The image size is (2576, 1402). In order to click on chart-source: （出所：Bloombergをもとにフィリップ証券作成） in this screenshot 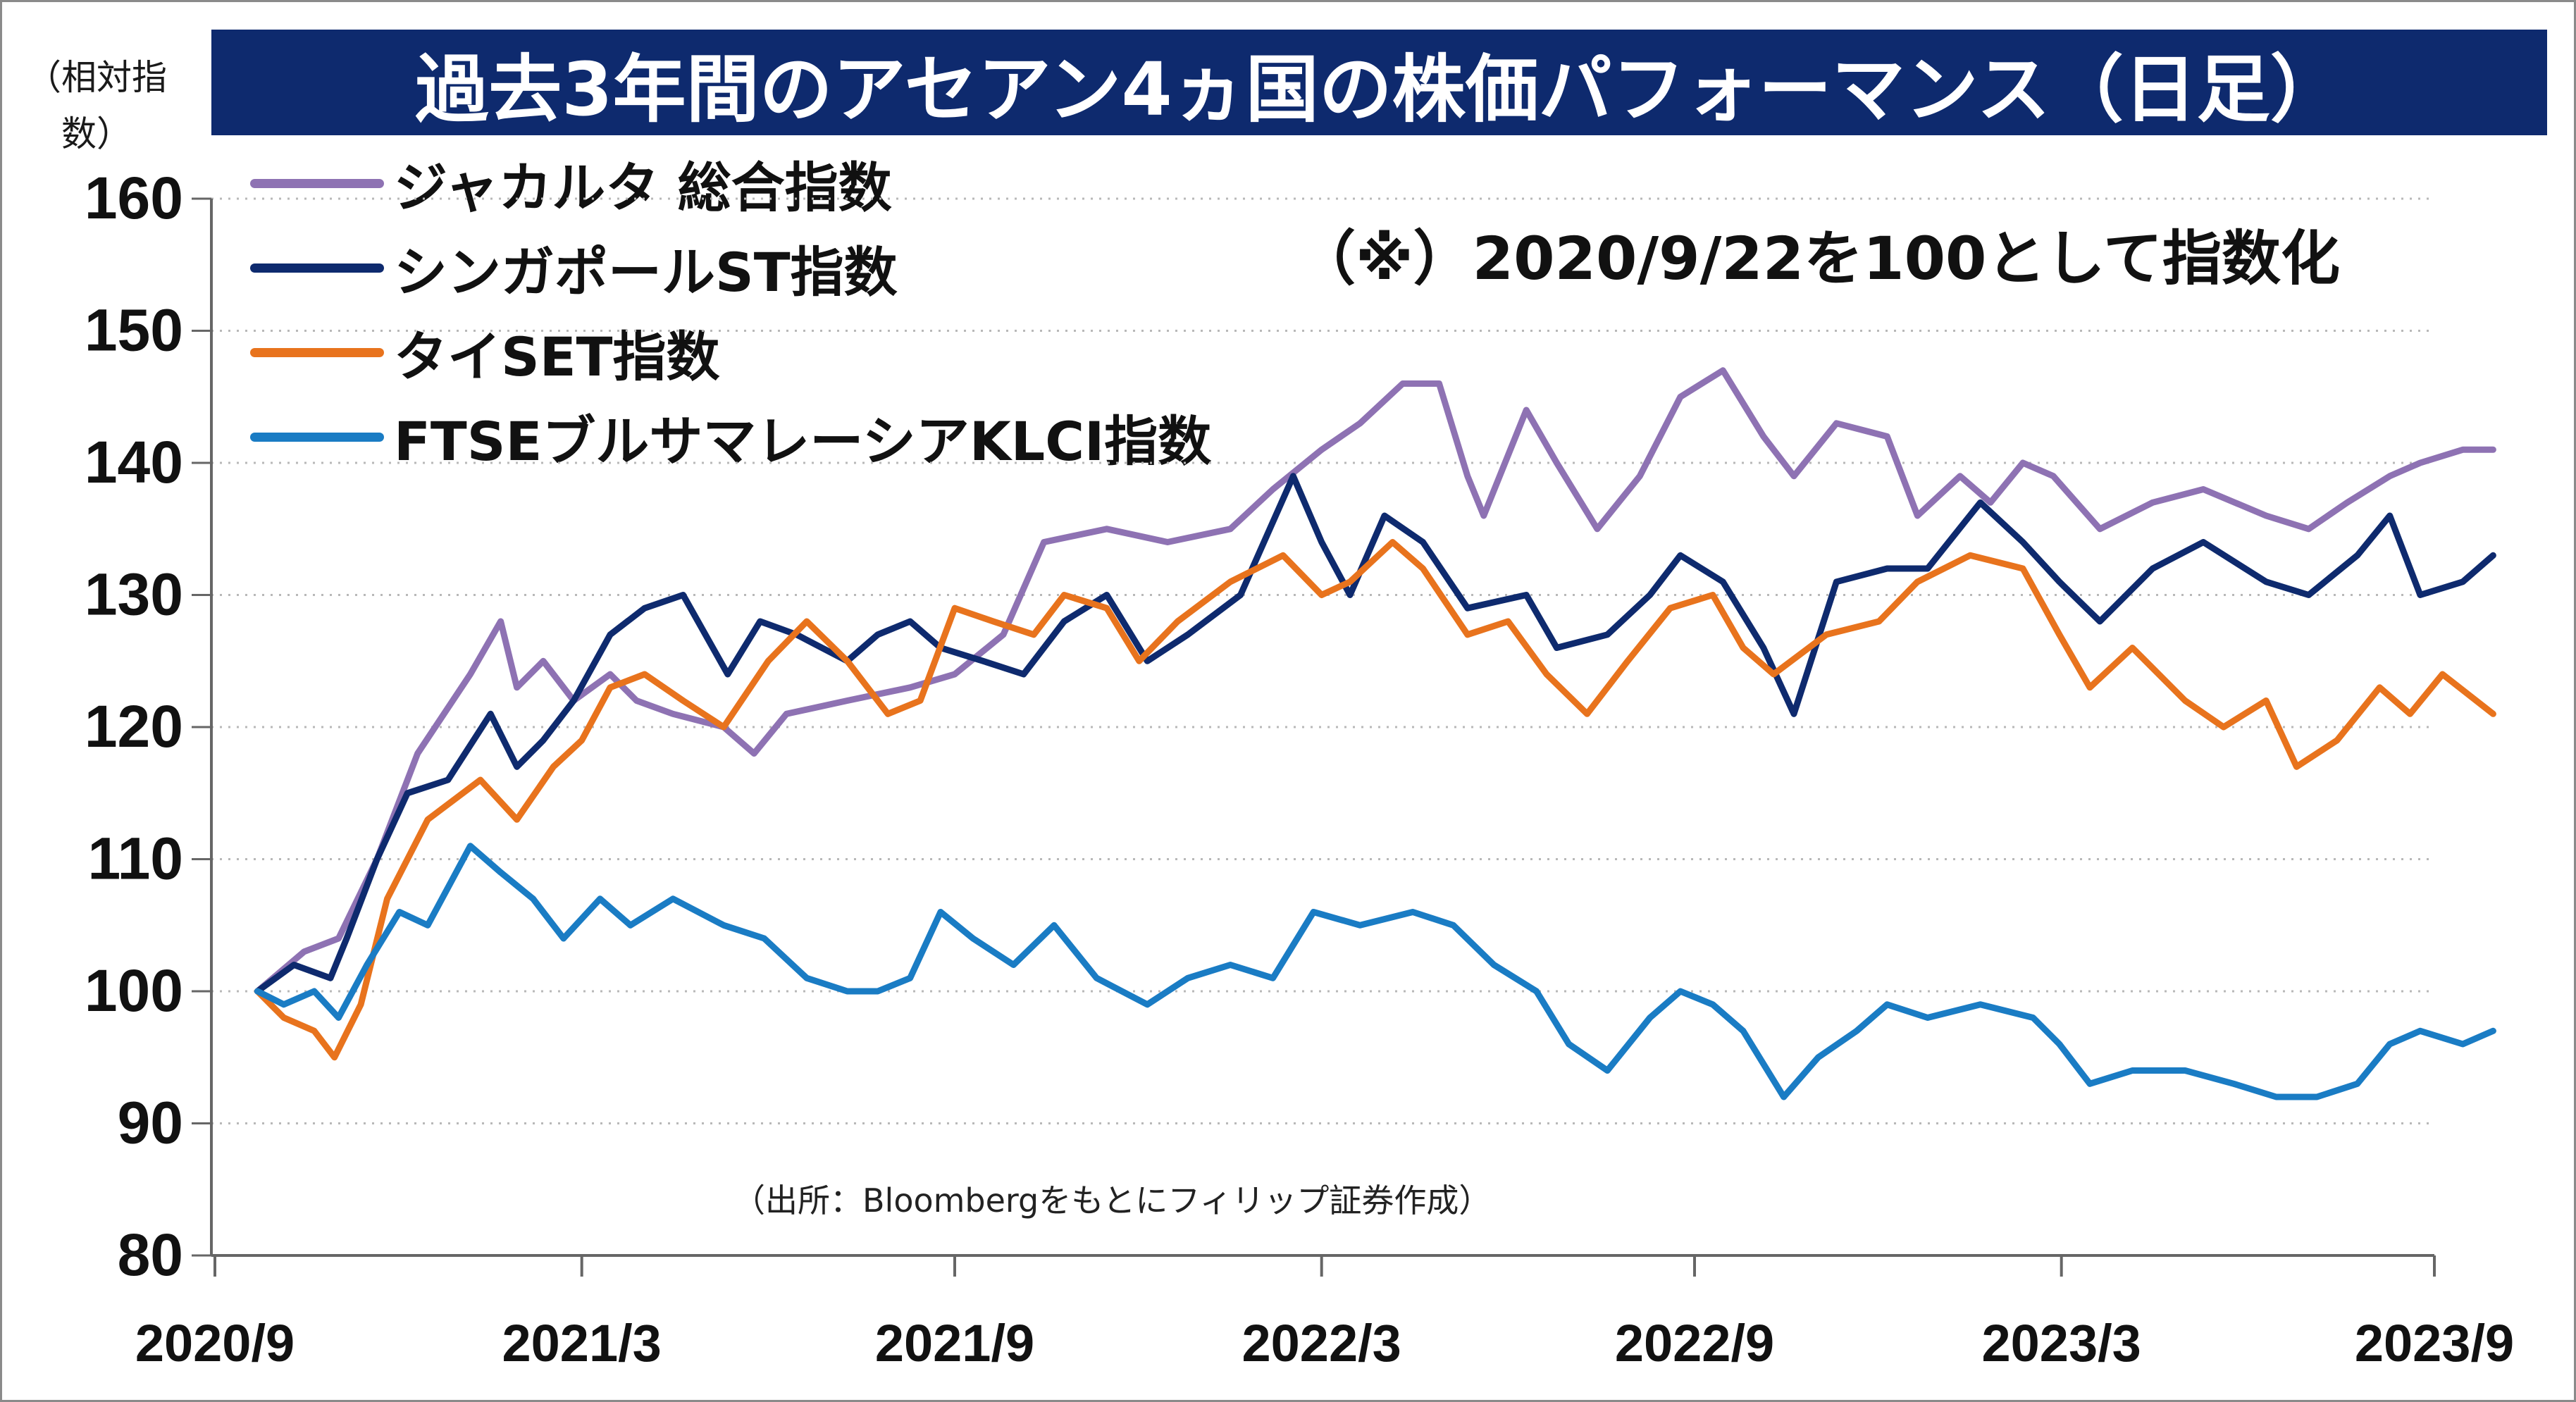, I will do `click(1112, 1200)`.